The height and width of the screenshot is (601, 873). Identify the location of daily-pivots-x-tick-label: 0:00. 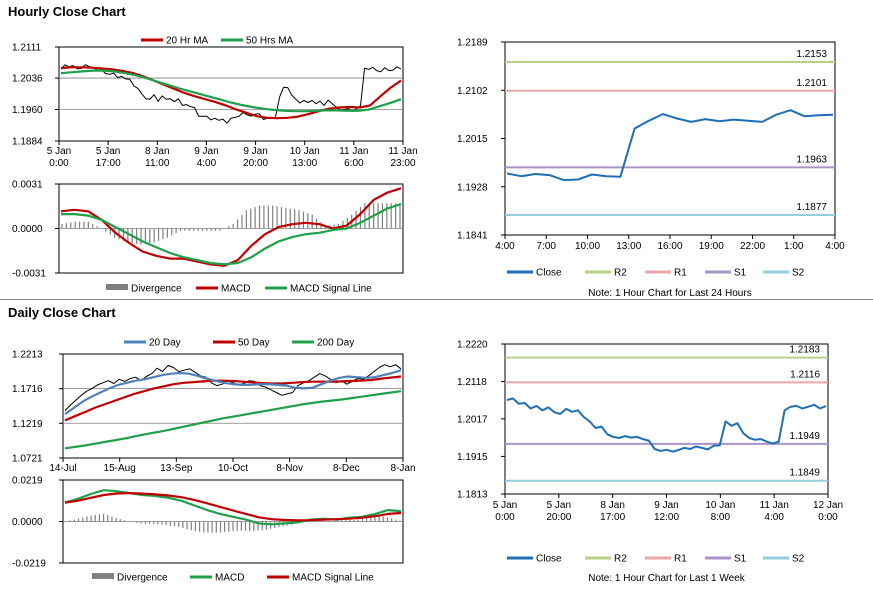
(828, 517).